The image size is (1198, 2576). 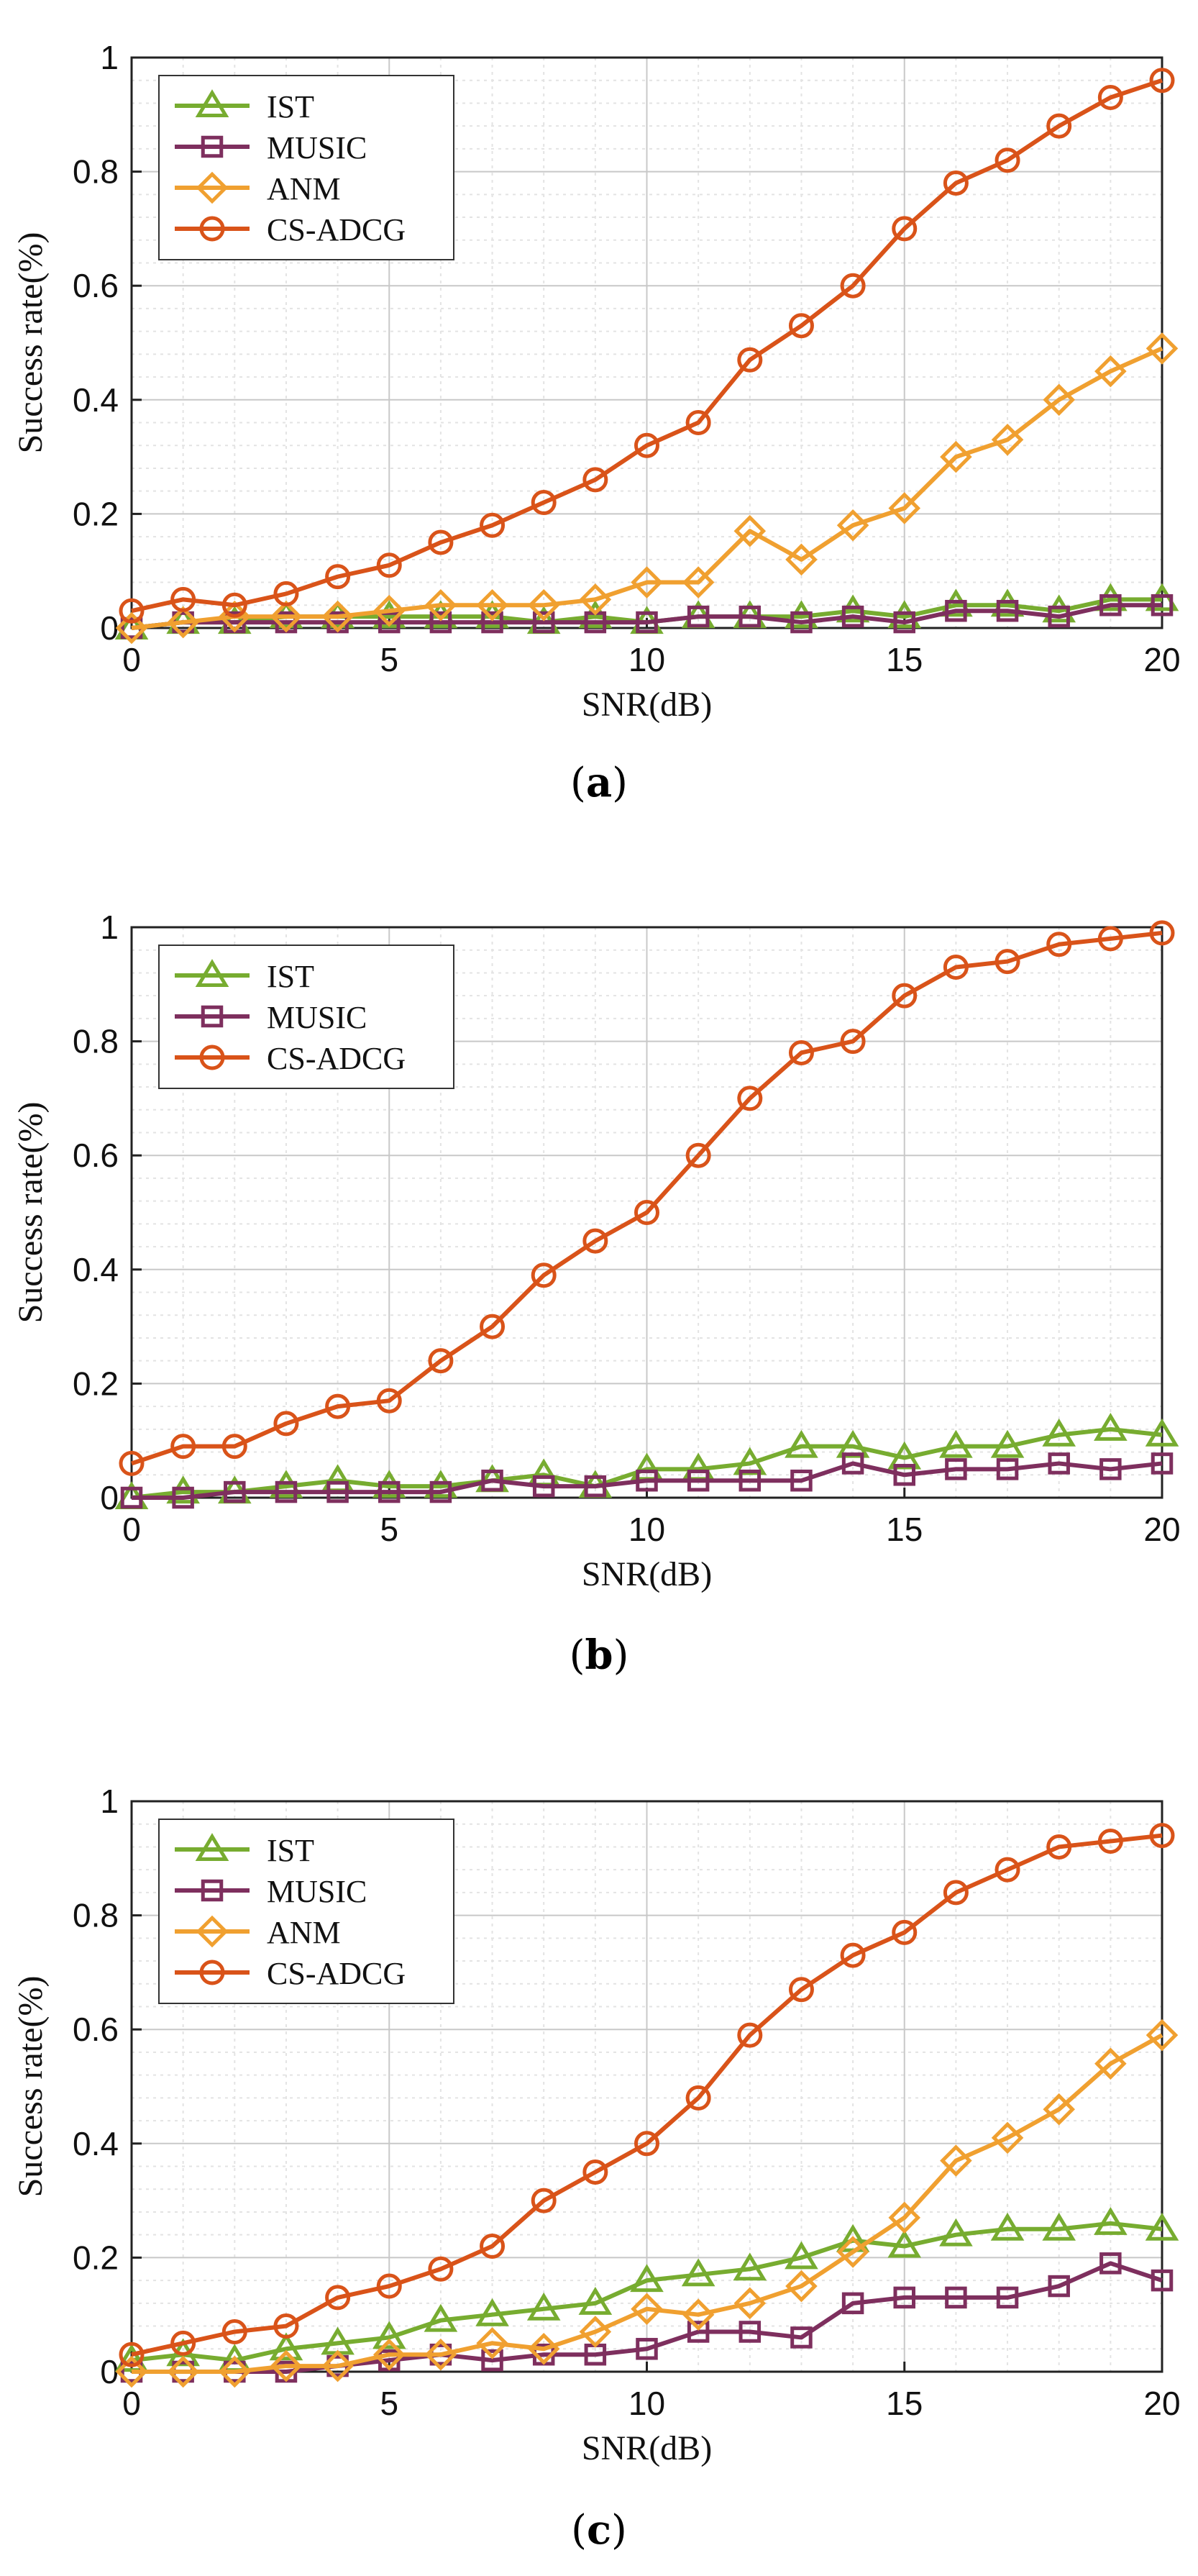 What do you see at coordinates (131, 2403) in the screenshot?
I see `x-tick-label: 0` at bounding box center [131, 2403].